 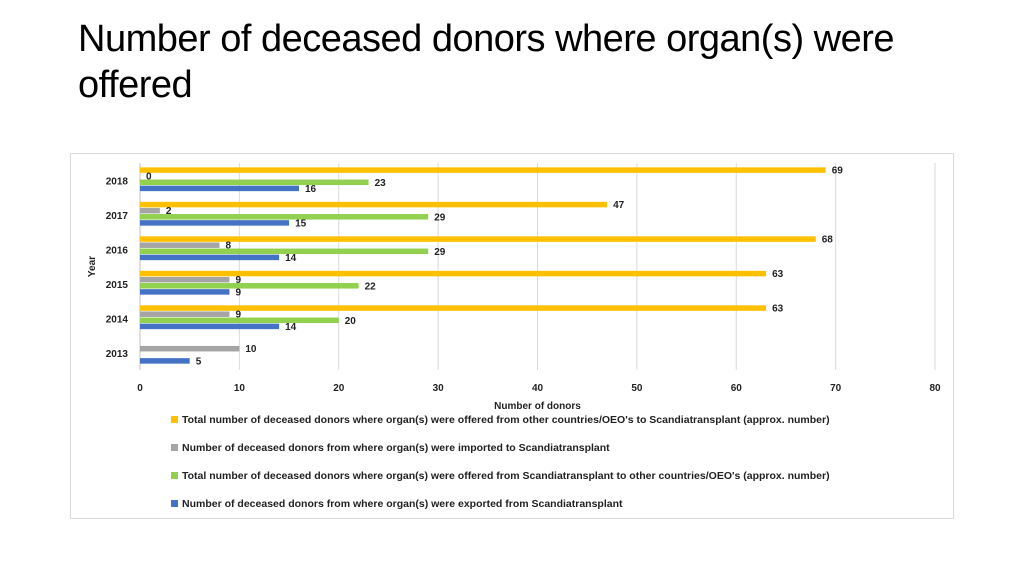 What do you see at coordinates (619, 205) in the screenshot?
I see `data-label: 47` at bounding box center [619, 205].